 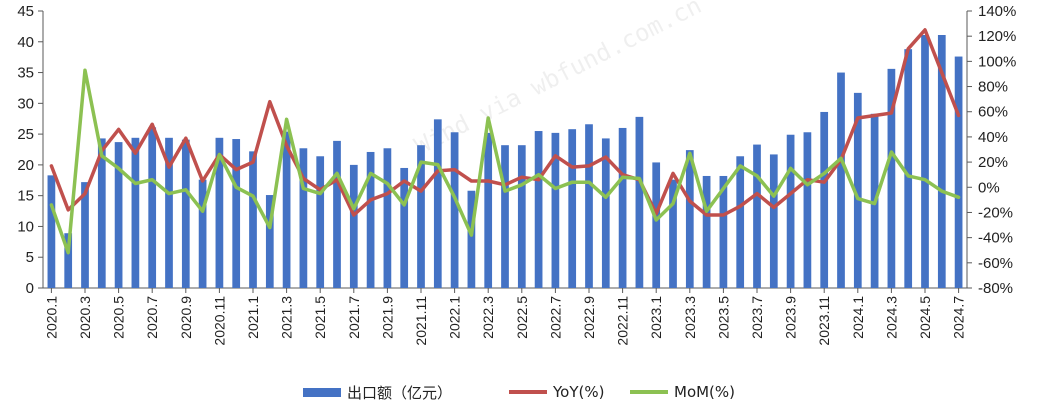 What do you see at coordinates (51, 317) in the screenshot?
I see `x-tick-label: 2020.1` at bounding box center [51, 317].